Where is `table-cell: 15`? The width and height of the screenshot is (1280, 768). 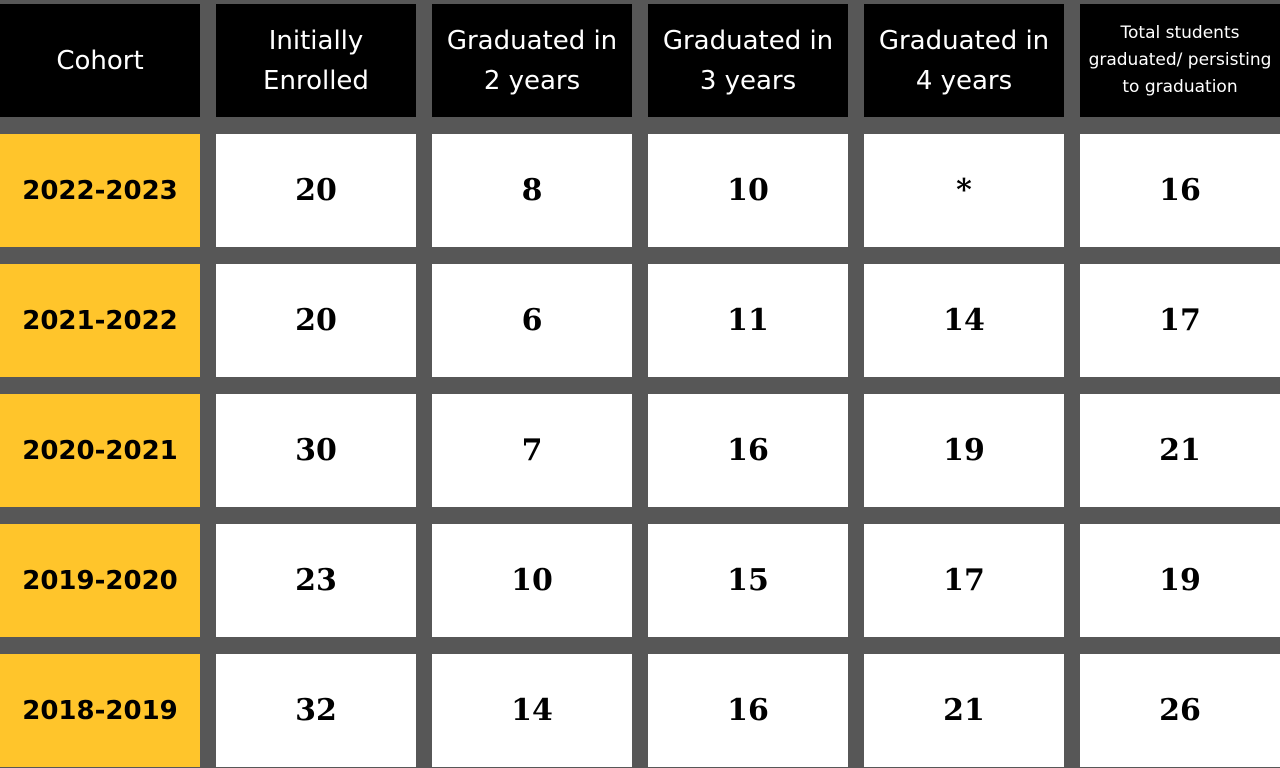 table-cell: 15 is located at coordinates (748, 580).